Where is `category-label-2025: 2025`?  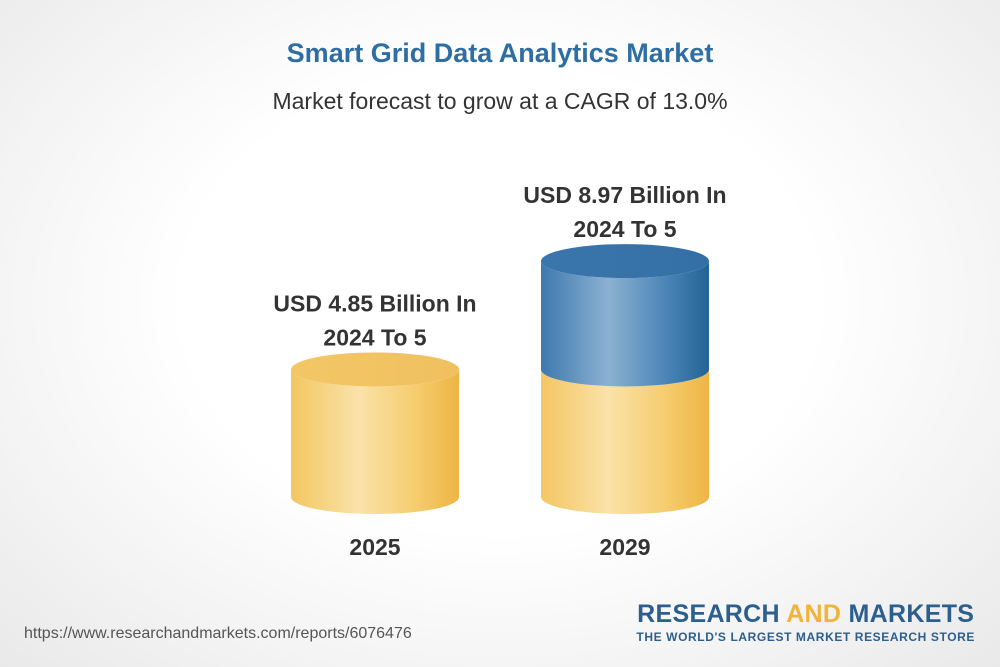 category-label-2025: 2025 is located at coordinates (374, 547).